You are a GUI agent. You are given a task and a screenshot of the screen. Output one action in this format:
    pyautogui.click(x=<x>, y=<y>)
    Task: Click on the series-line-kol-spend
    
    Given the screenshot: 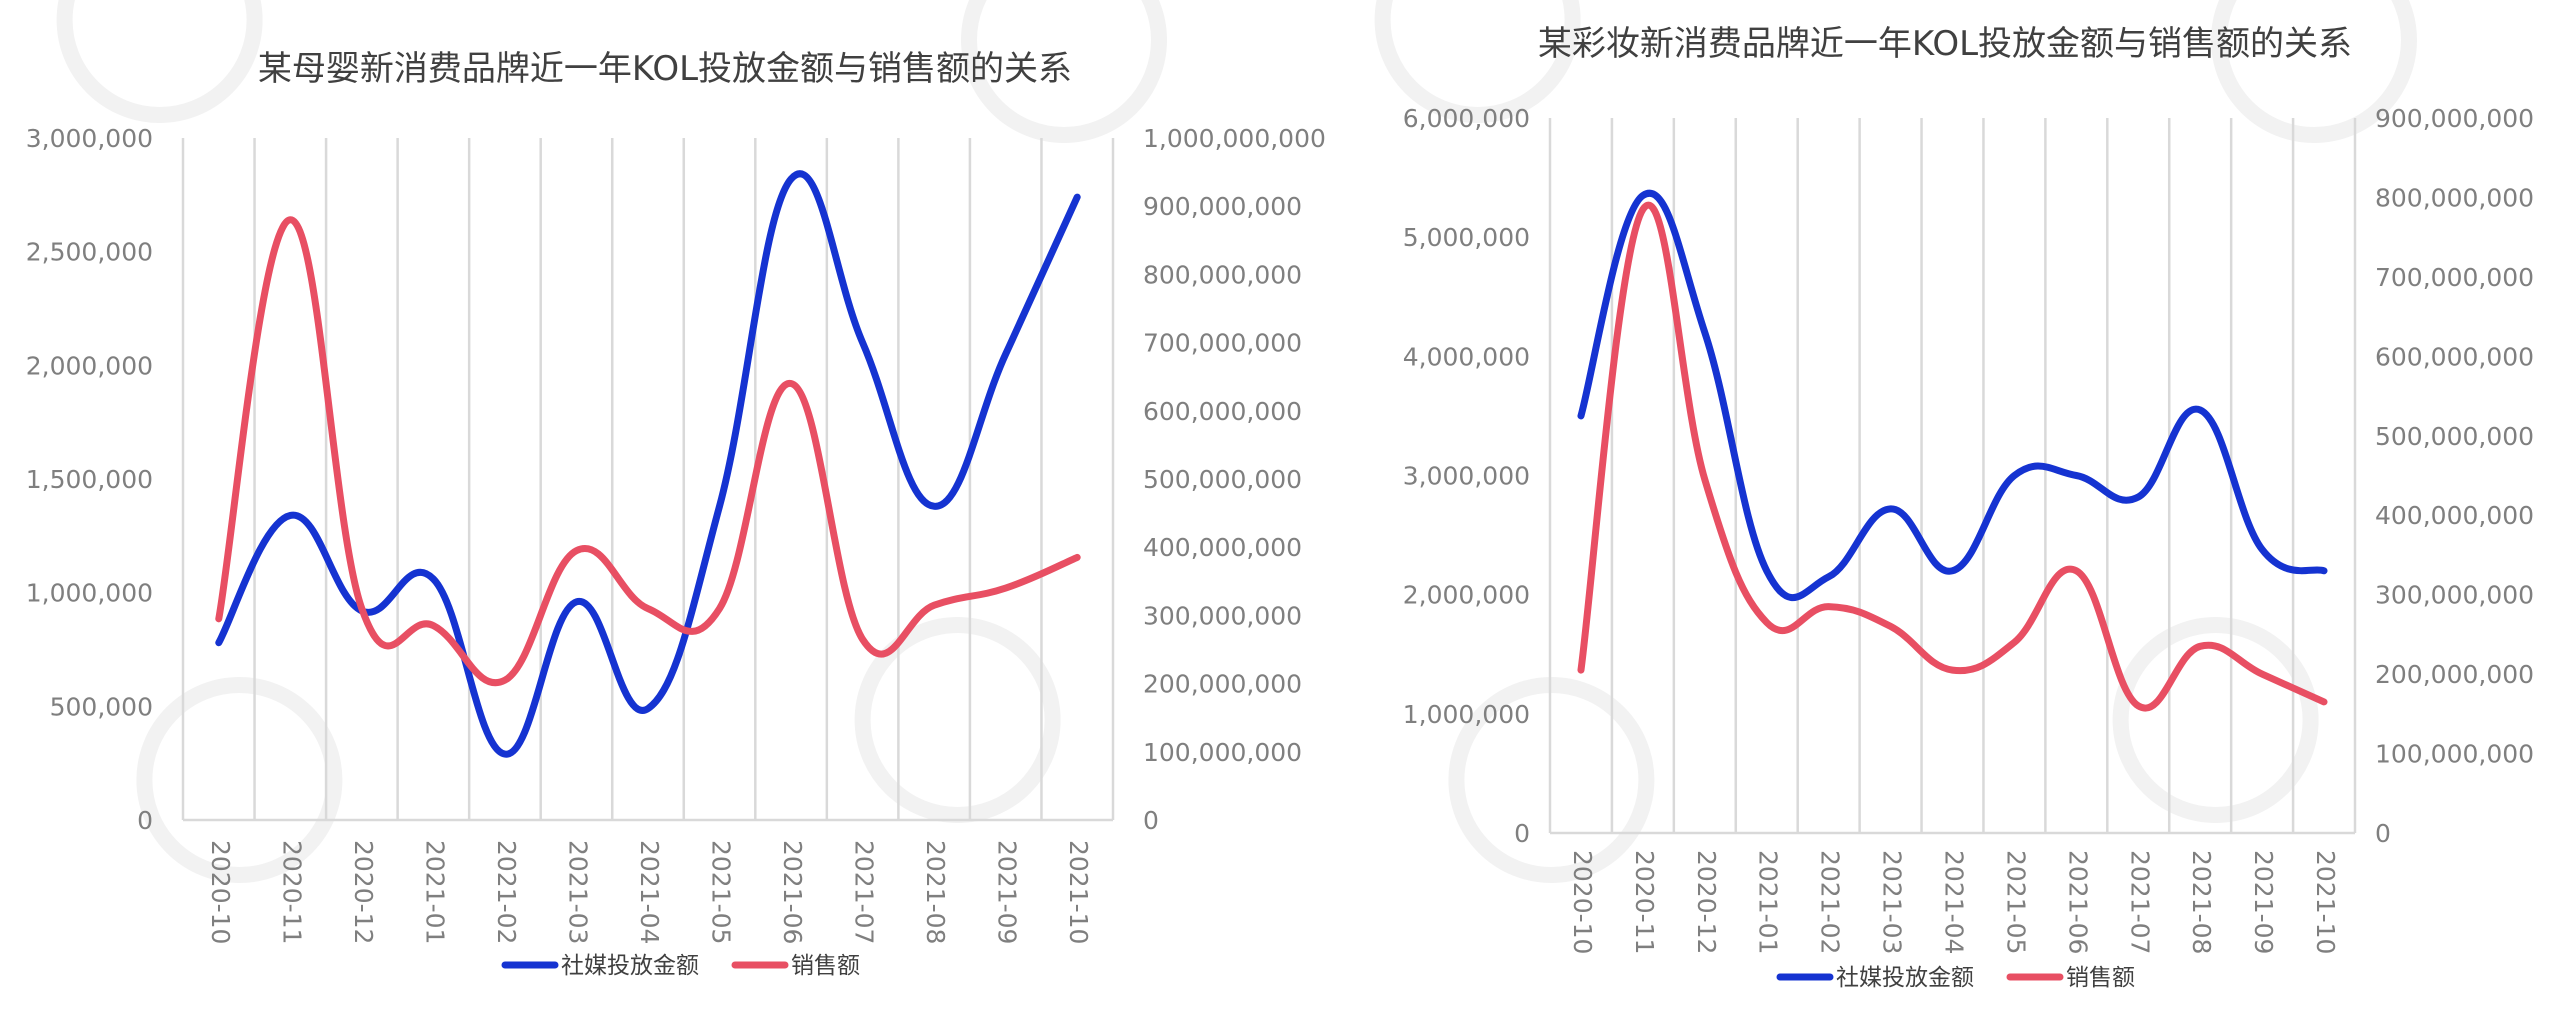 What is the action you would take?
    pyautogui.click(x=1952, y=395)
    